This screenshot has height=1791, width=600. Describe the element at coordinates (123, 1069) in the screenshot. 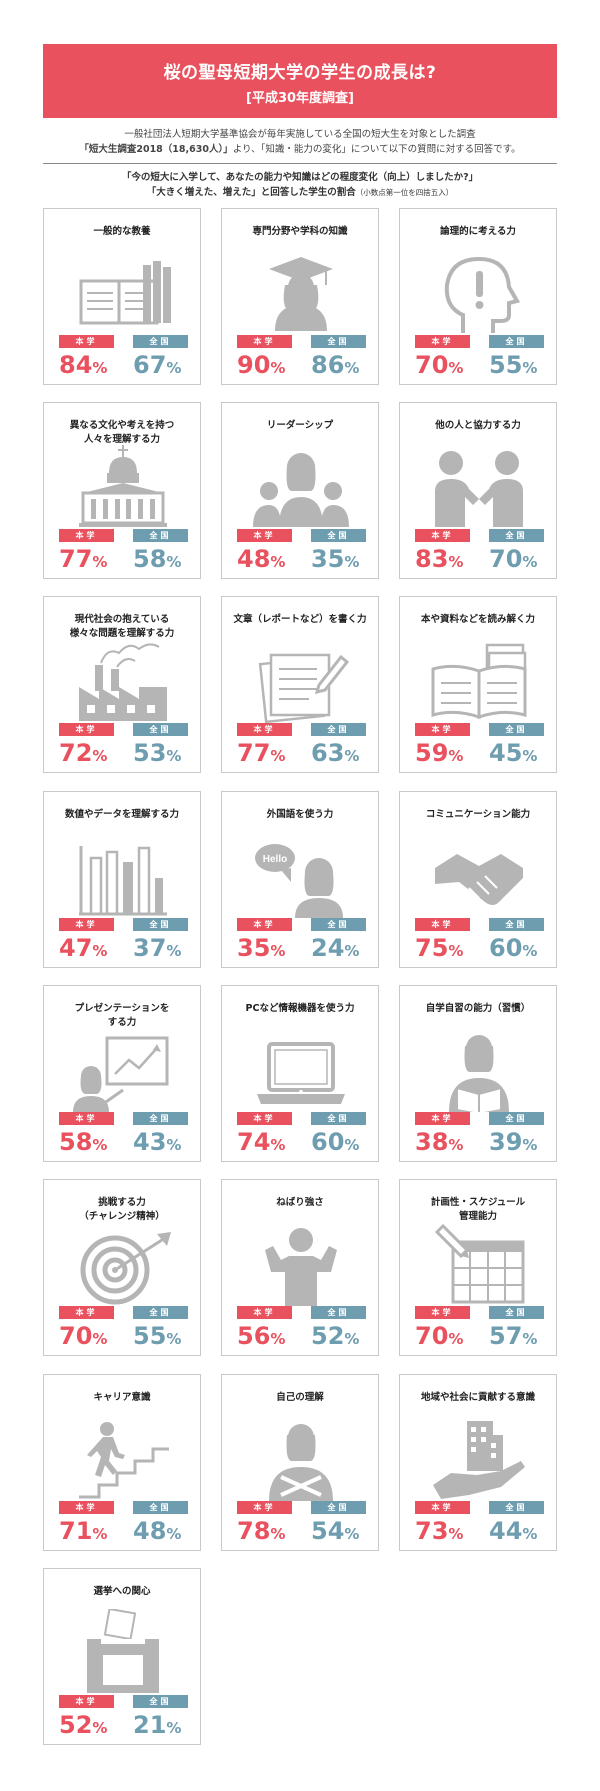

I see `presentation-icon` at that location.